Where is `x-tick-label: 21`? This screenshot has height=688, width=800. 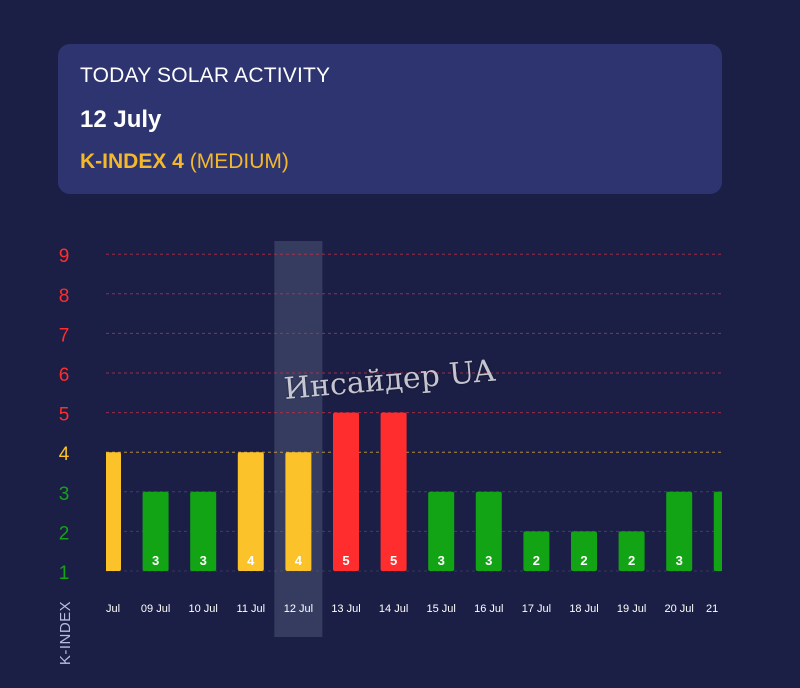
x-tick-label: 21 is located at coordinates (712, 609).